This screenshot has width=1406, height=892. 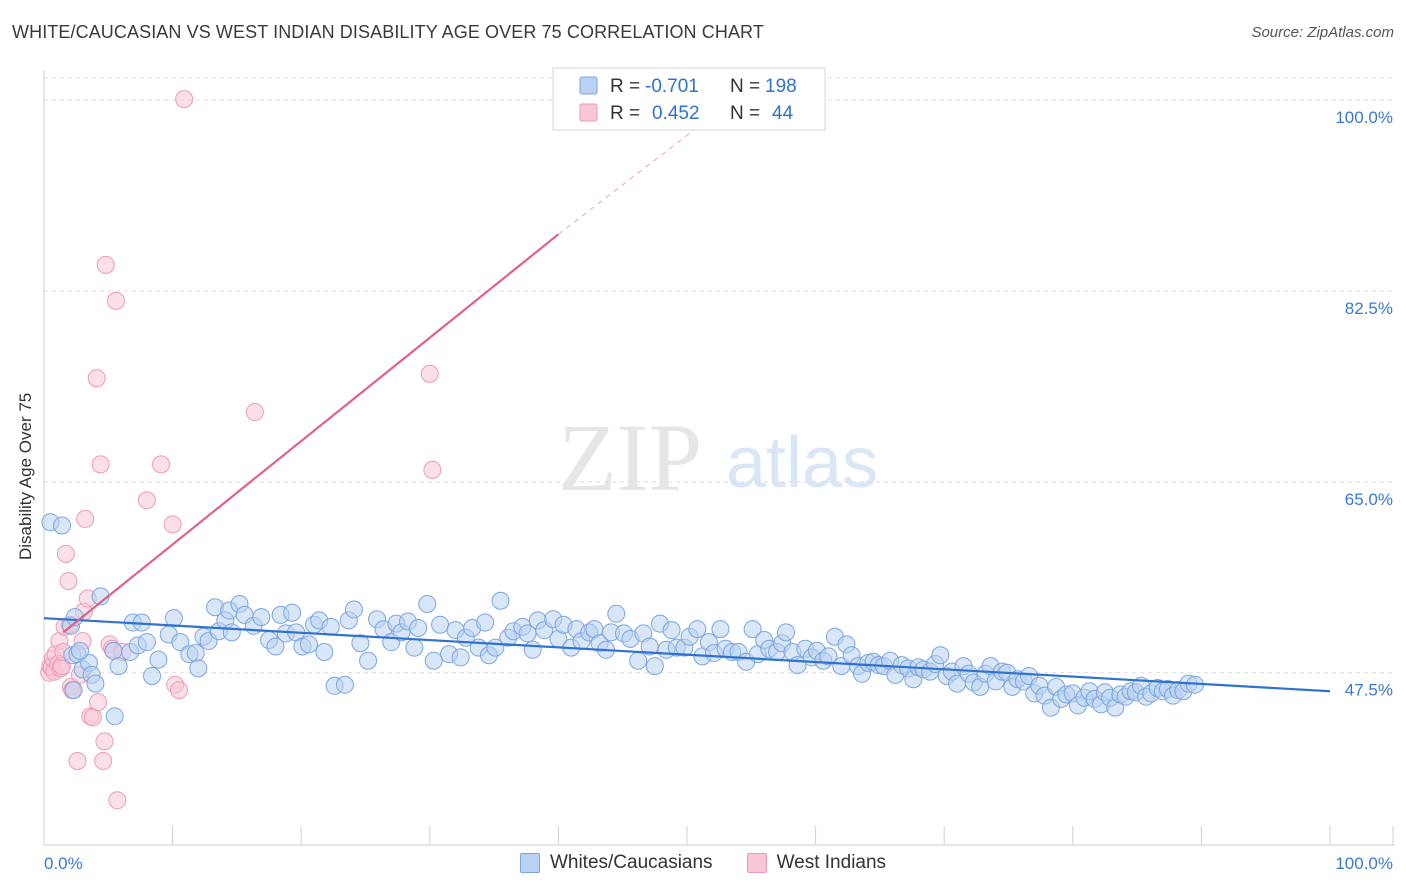 What do you see at coordinates (745, 86) in the screenshot?
I see `legend-n-label: N =` at bounding box center [745, 86].